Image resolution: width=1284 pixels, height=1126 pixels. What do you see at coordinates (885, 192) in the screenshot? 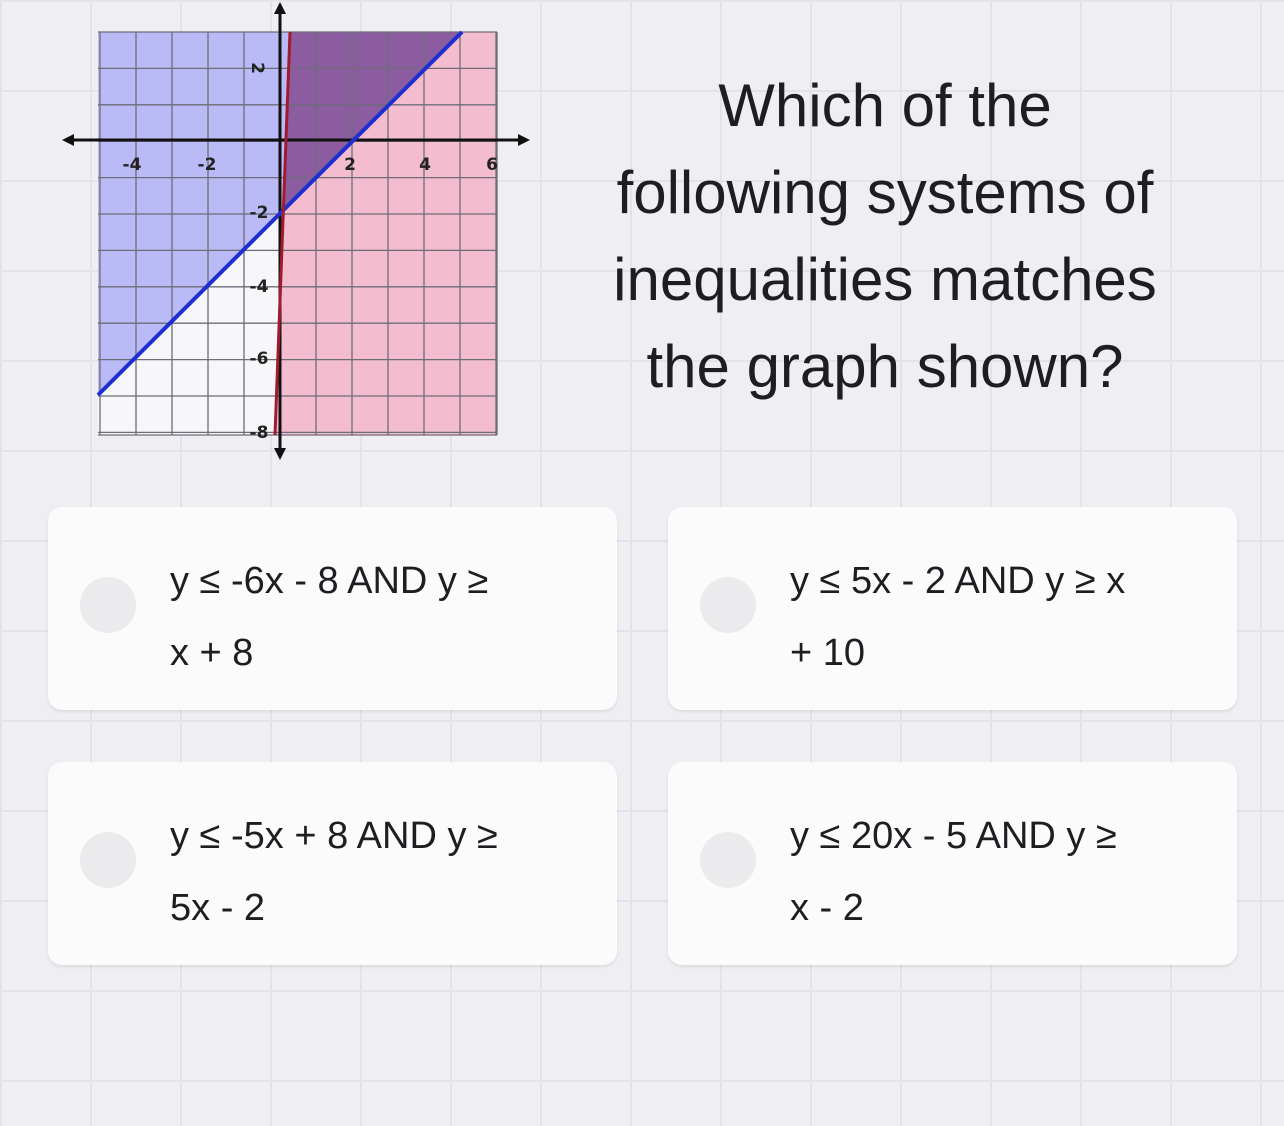
I see `question-line: following systems of` at bounding box center [885, 192].